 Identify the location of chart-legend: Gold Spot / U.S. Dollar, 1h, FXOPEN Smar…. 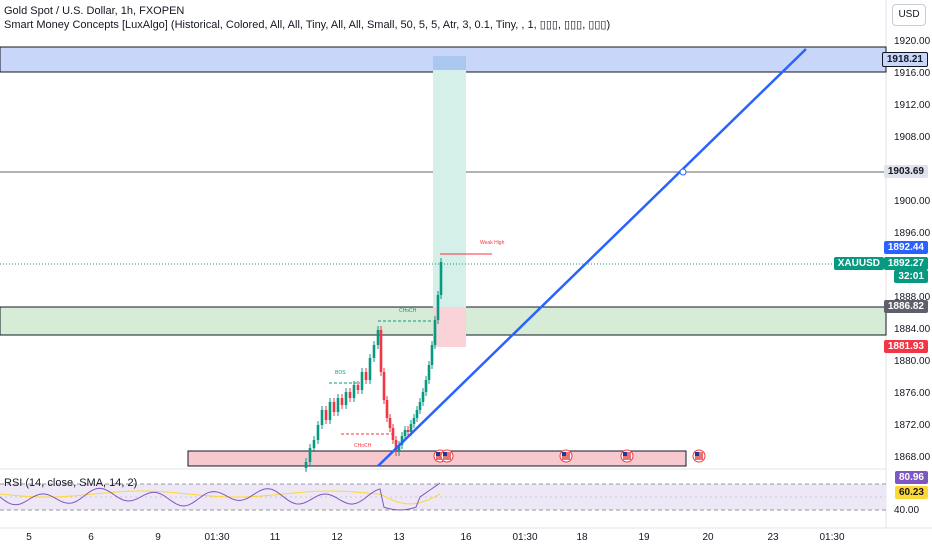
(307, 18).